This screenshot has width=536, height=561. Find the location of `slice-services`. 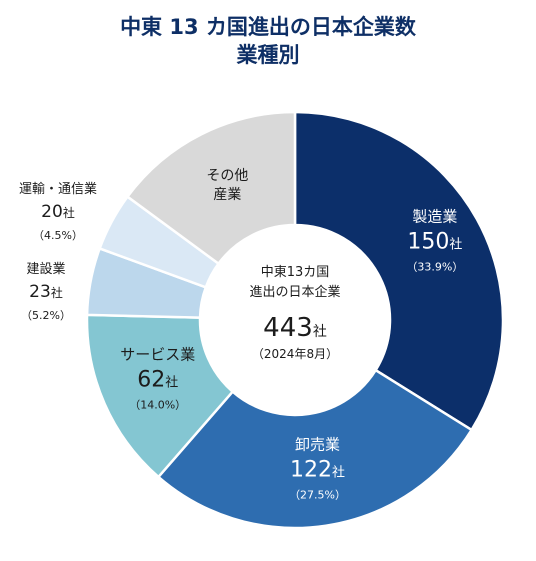

slice-services is located at coordinates (160, 396).